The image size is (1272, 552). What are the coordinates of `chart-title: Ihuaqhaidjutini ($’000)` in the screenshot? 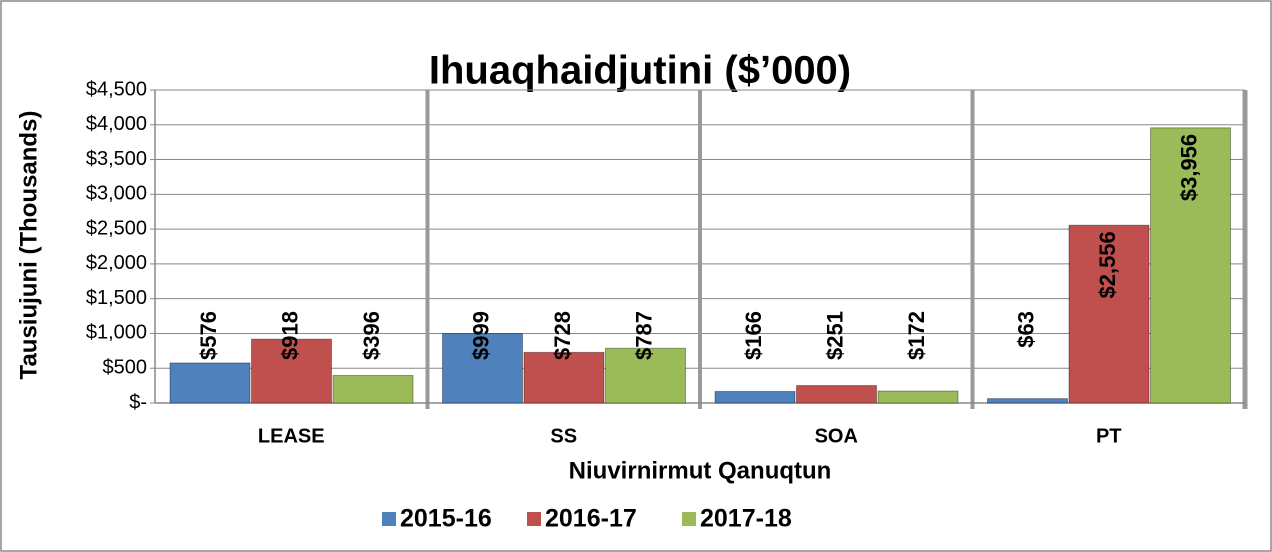 It's located at (640, 71).